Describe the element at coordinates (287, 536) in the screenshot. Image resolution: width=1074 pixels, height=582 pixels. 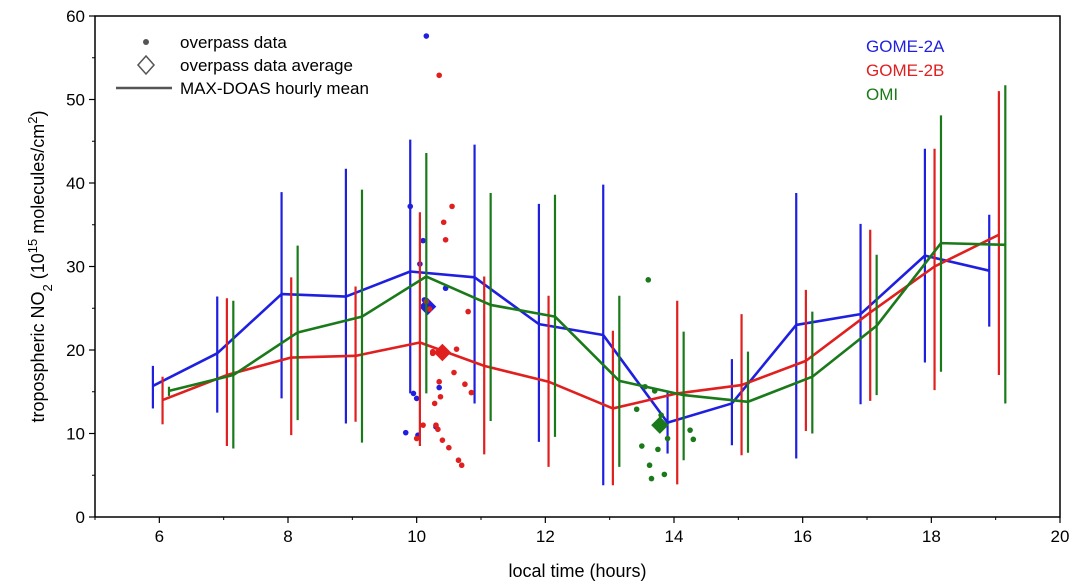
I see `x-tick-label: 8` at that location.